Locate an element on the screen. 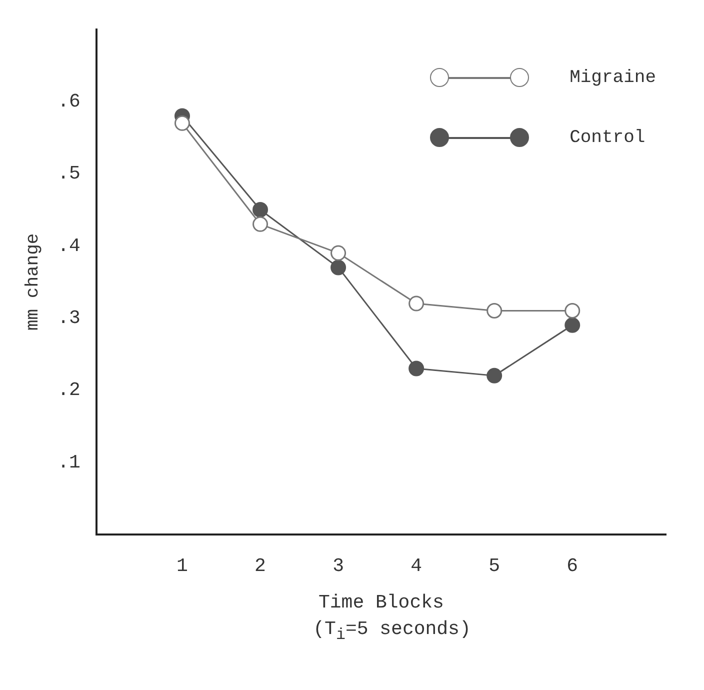 This screenshot has height=690, width=704. x-tick-label: 1 is located at coordinates (182, 565).